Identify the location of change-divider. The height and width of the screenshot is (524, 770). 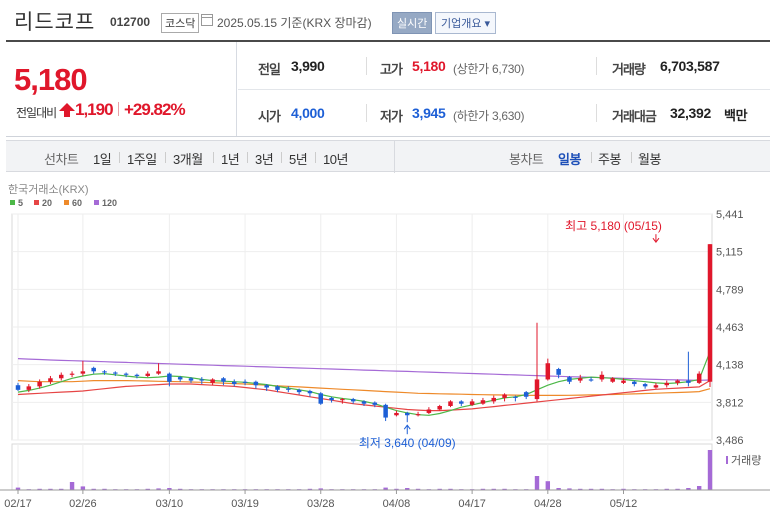
(118, 109).